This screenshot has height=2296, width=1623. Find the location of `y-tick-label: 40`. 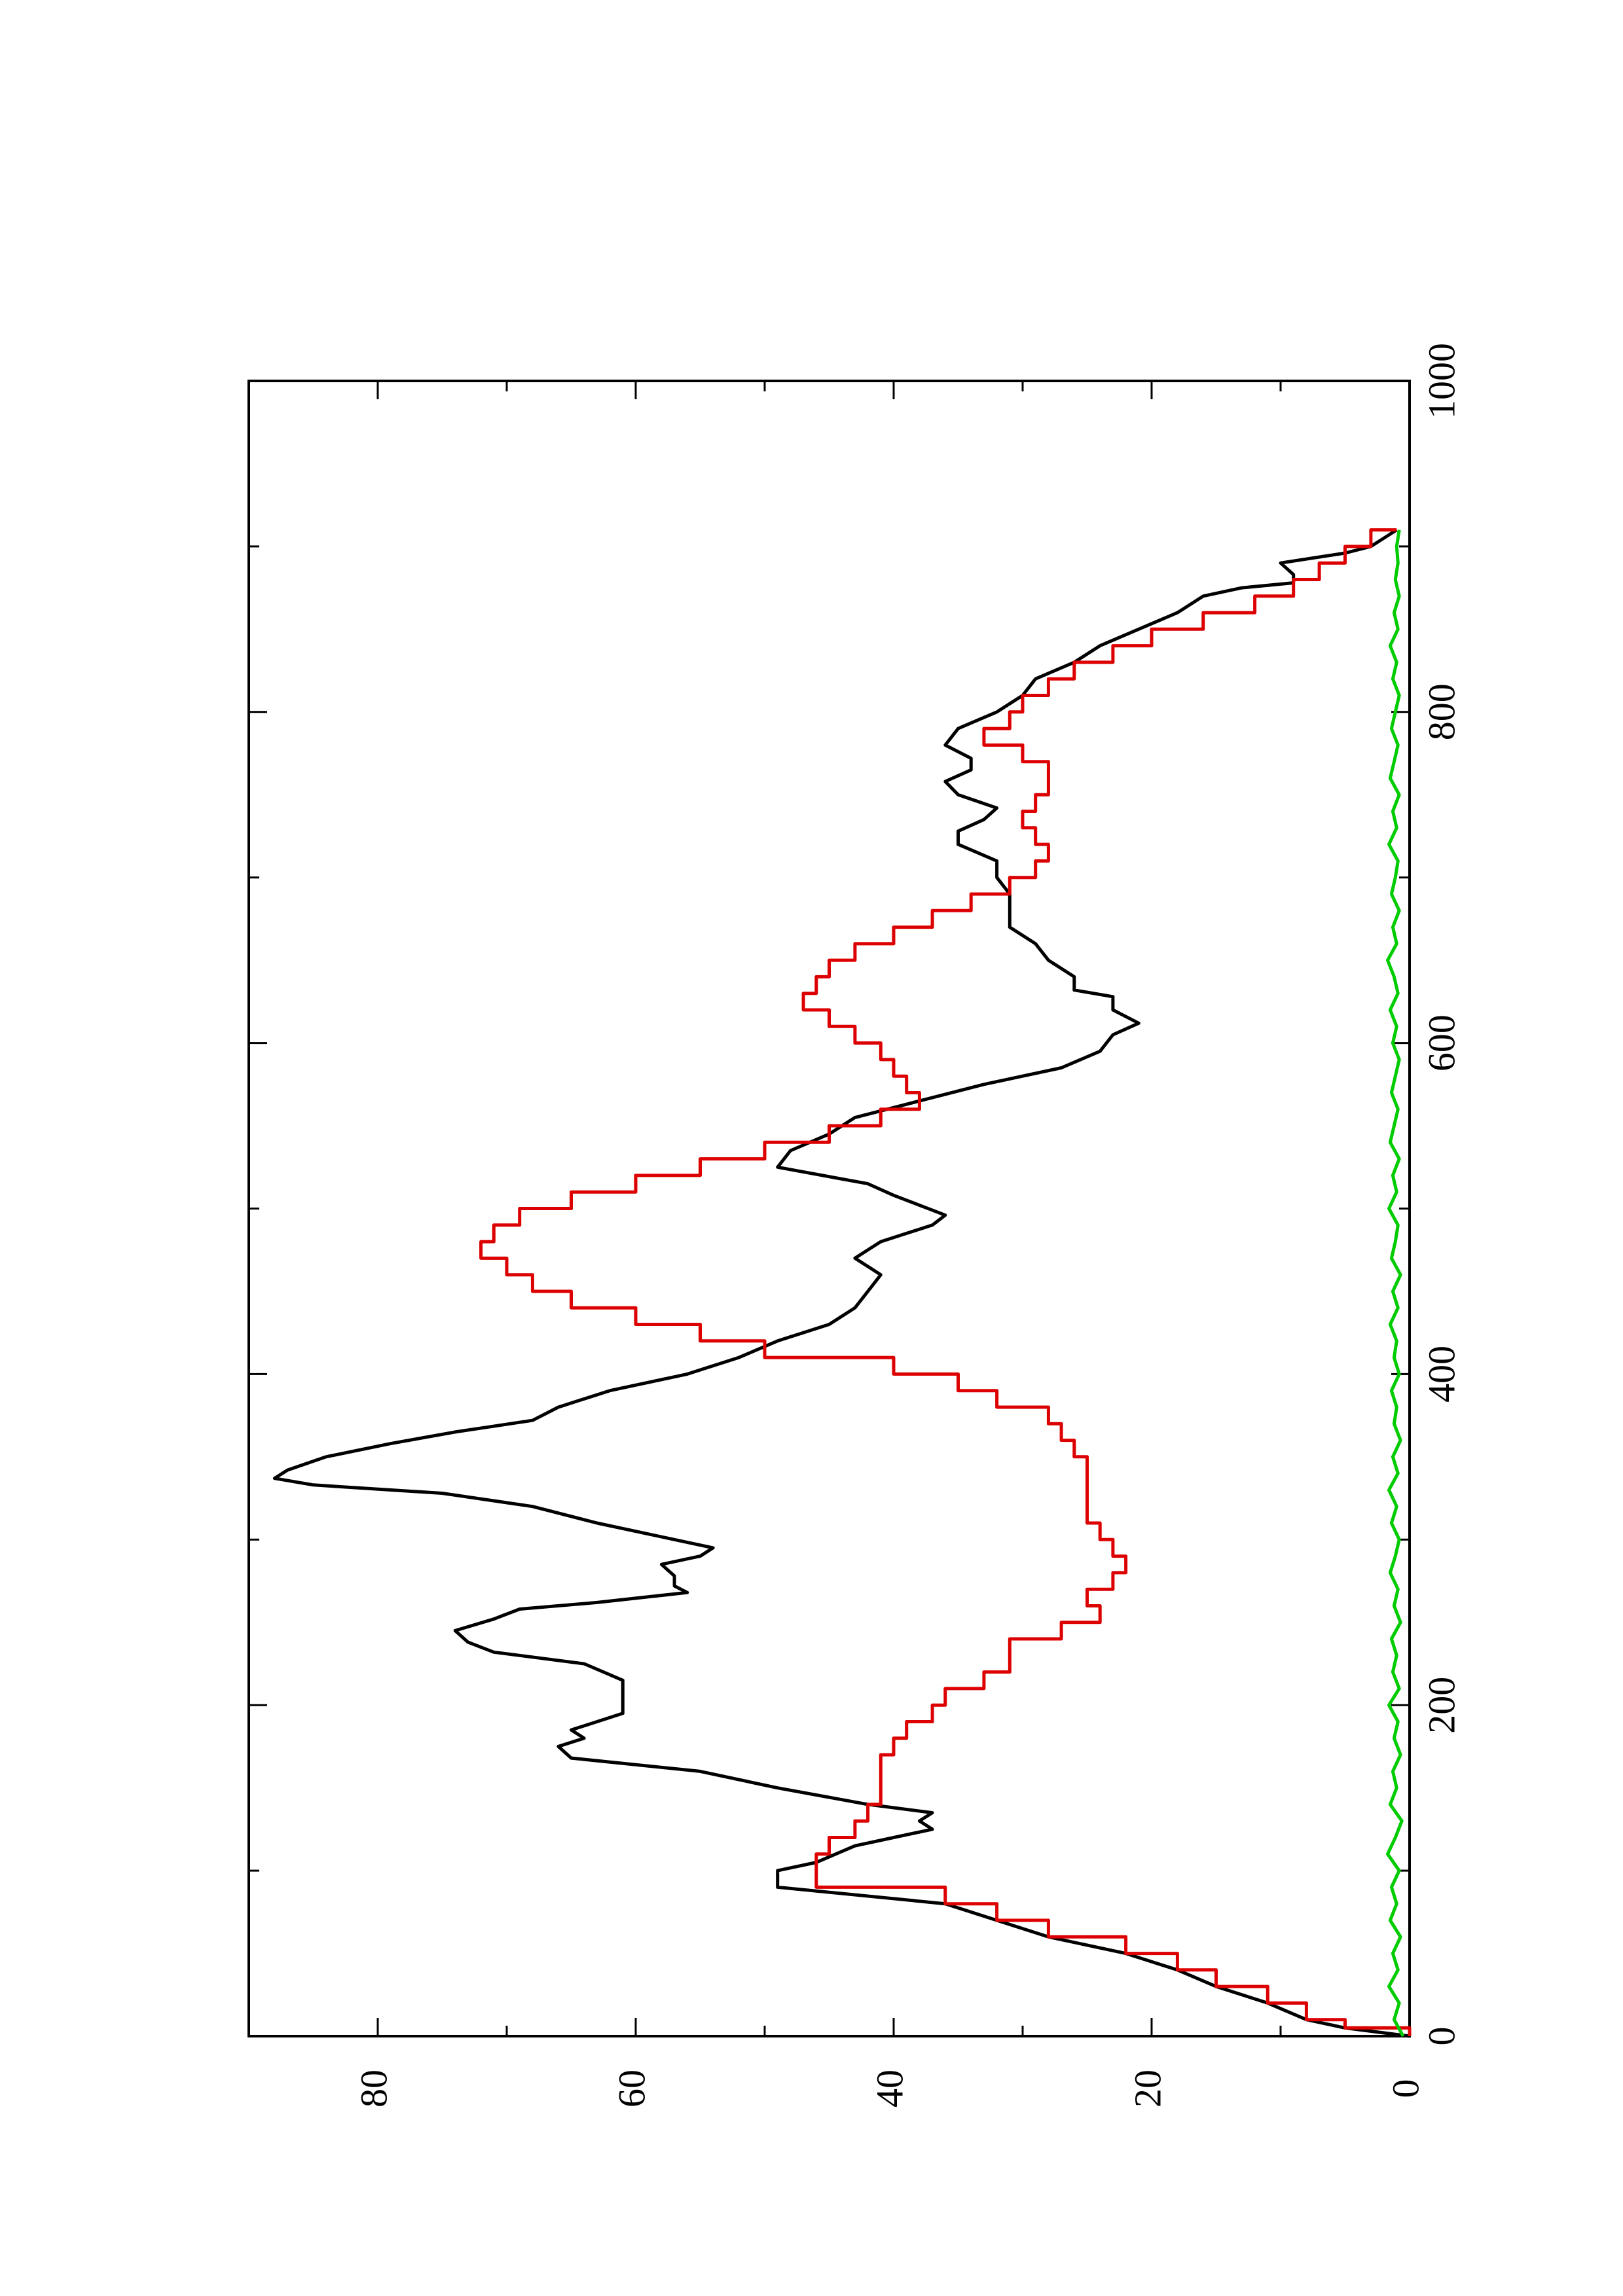

y-tick-label: 40 is located at coordinates (889, 2089).